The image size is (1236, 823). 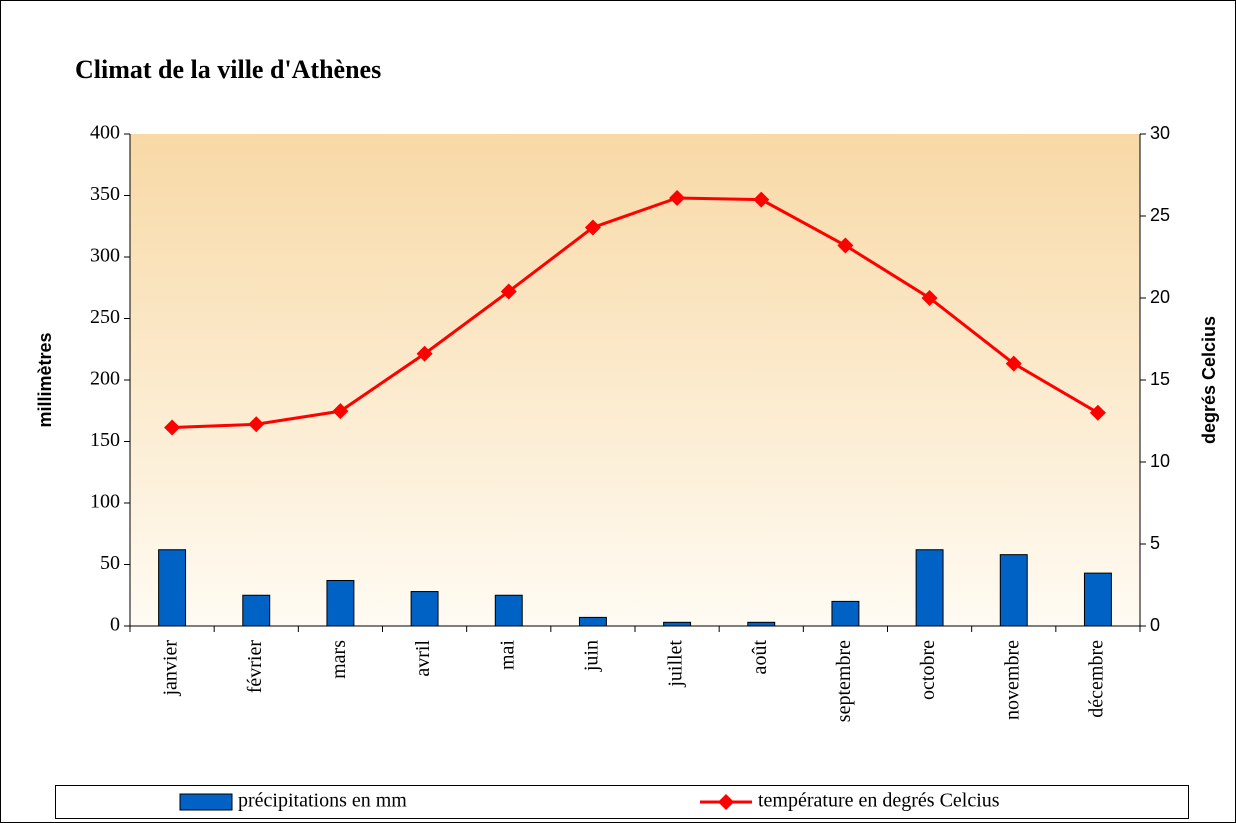 What do you see at coordinates (592, 656) in the screenshot?
I see `x-tick-label: juin` at bounding box center [592, 656].